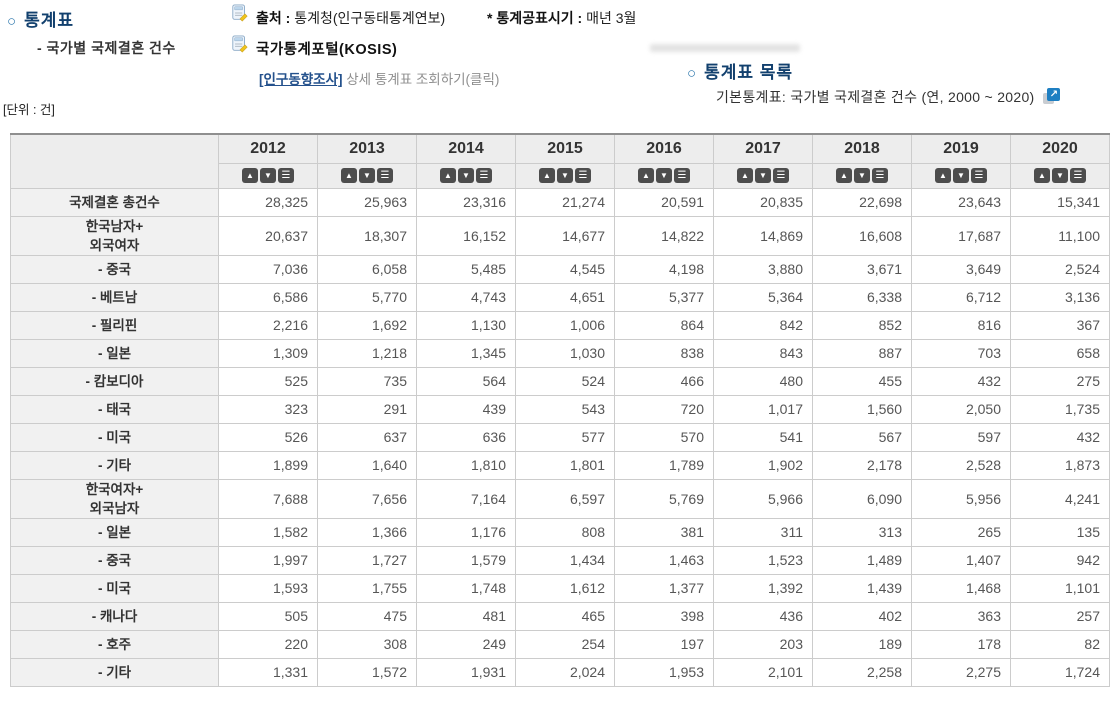  I want to click on data-cell-2020: 658, so click(1060, 353).